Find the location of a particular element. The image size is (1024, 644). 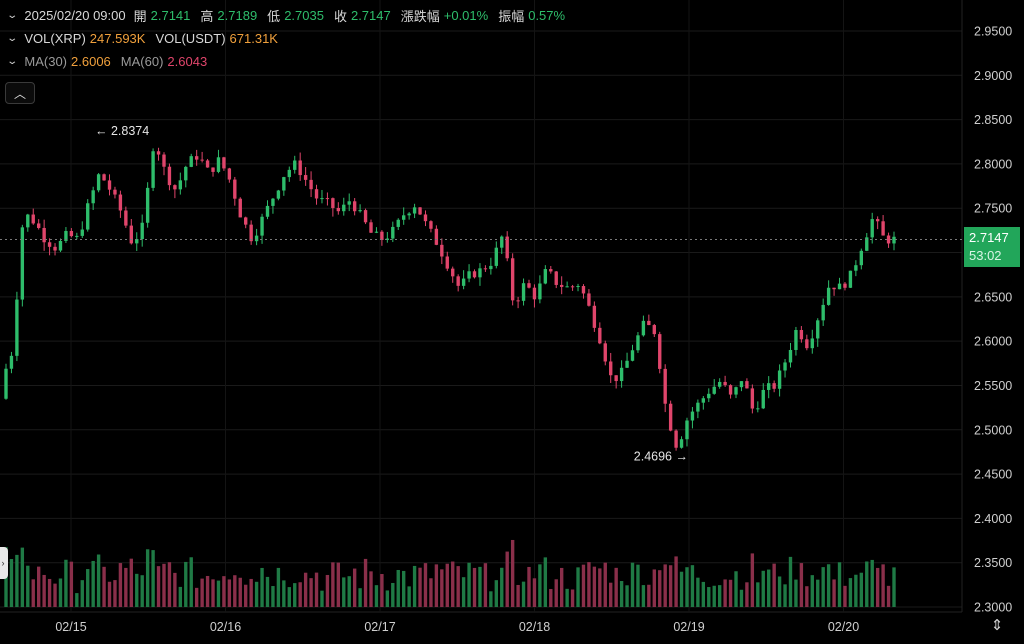

datetime: 2025/02/20 09:00 is located at coordinates (75, 15).